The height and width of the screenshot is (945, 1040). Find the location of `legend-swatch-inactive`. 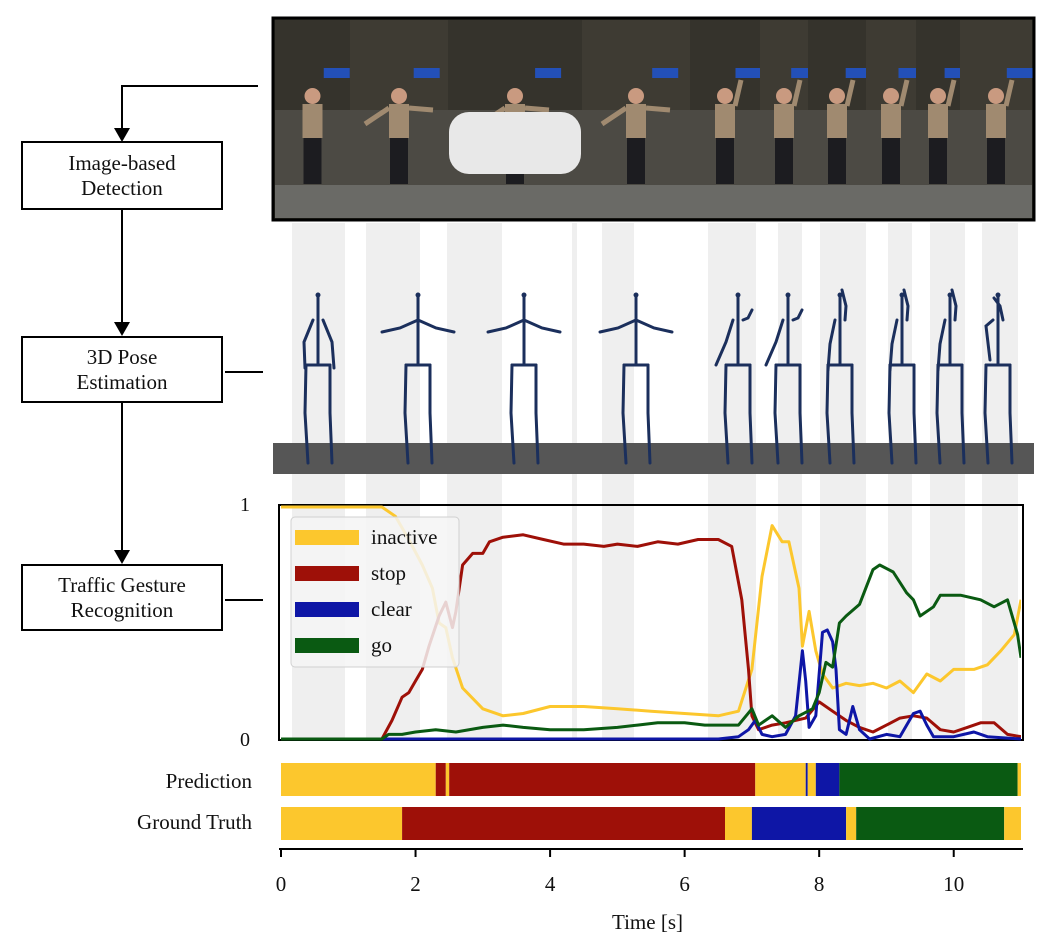

legend-swatch-inactive is located at coordinates (327, 537).